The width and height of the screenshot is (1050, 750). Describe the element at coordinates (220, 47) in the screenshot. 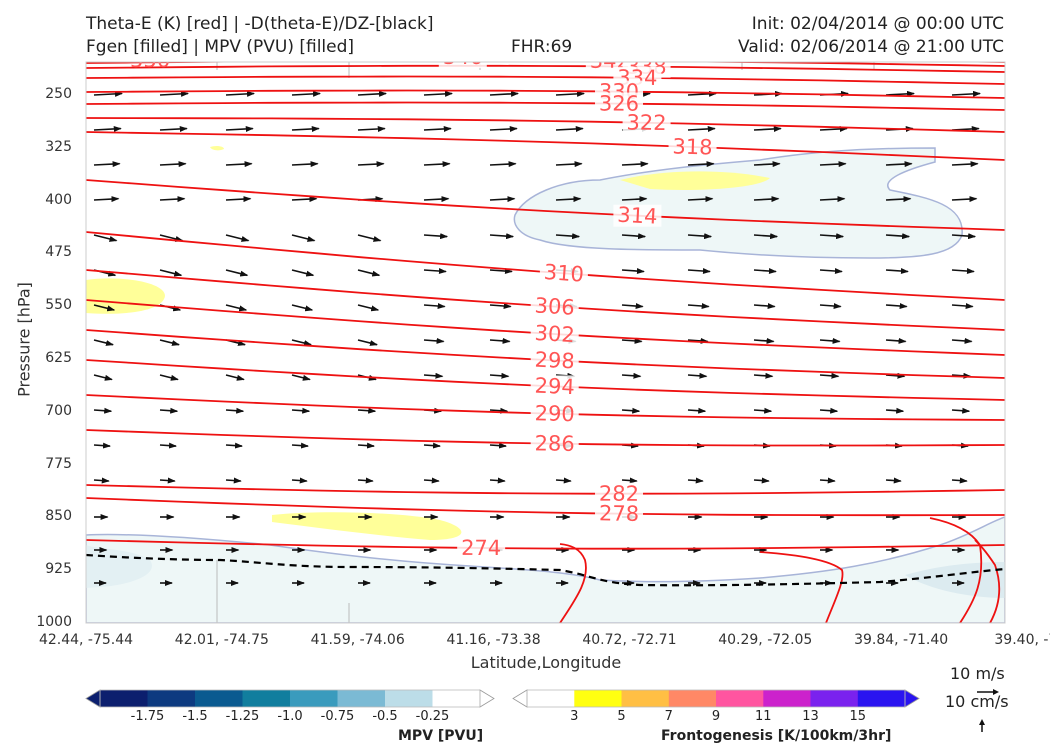

I see `title-line-2: Fgen [filled] | MPV (PVU) [filled]` at that location.